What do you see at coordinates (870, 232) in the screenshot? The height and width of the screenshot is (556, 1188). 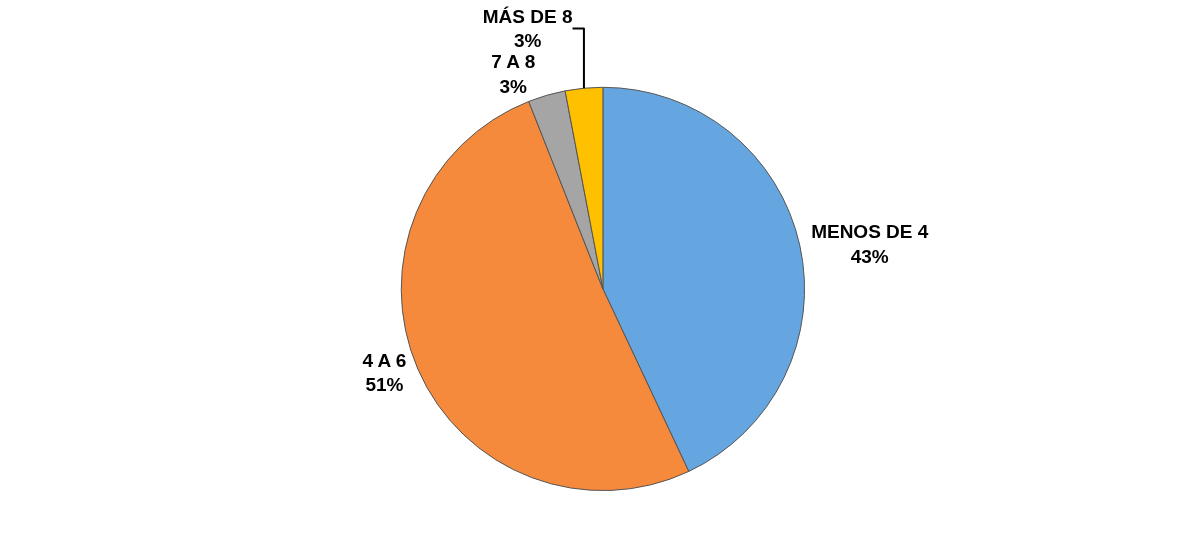 I see `slice-label: MENOS DE 4` at bounding box center [870, 232].